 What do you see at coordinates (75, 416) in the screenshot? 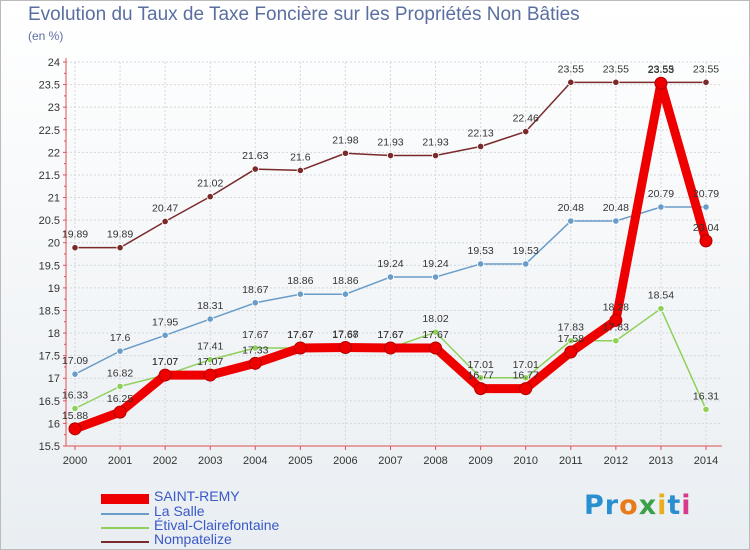
I see `data-label-saint-remy: 15.88` at bounding box center [75, 416].